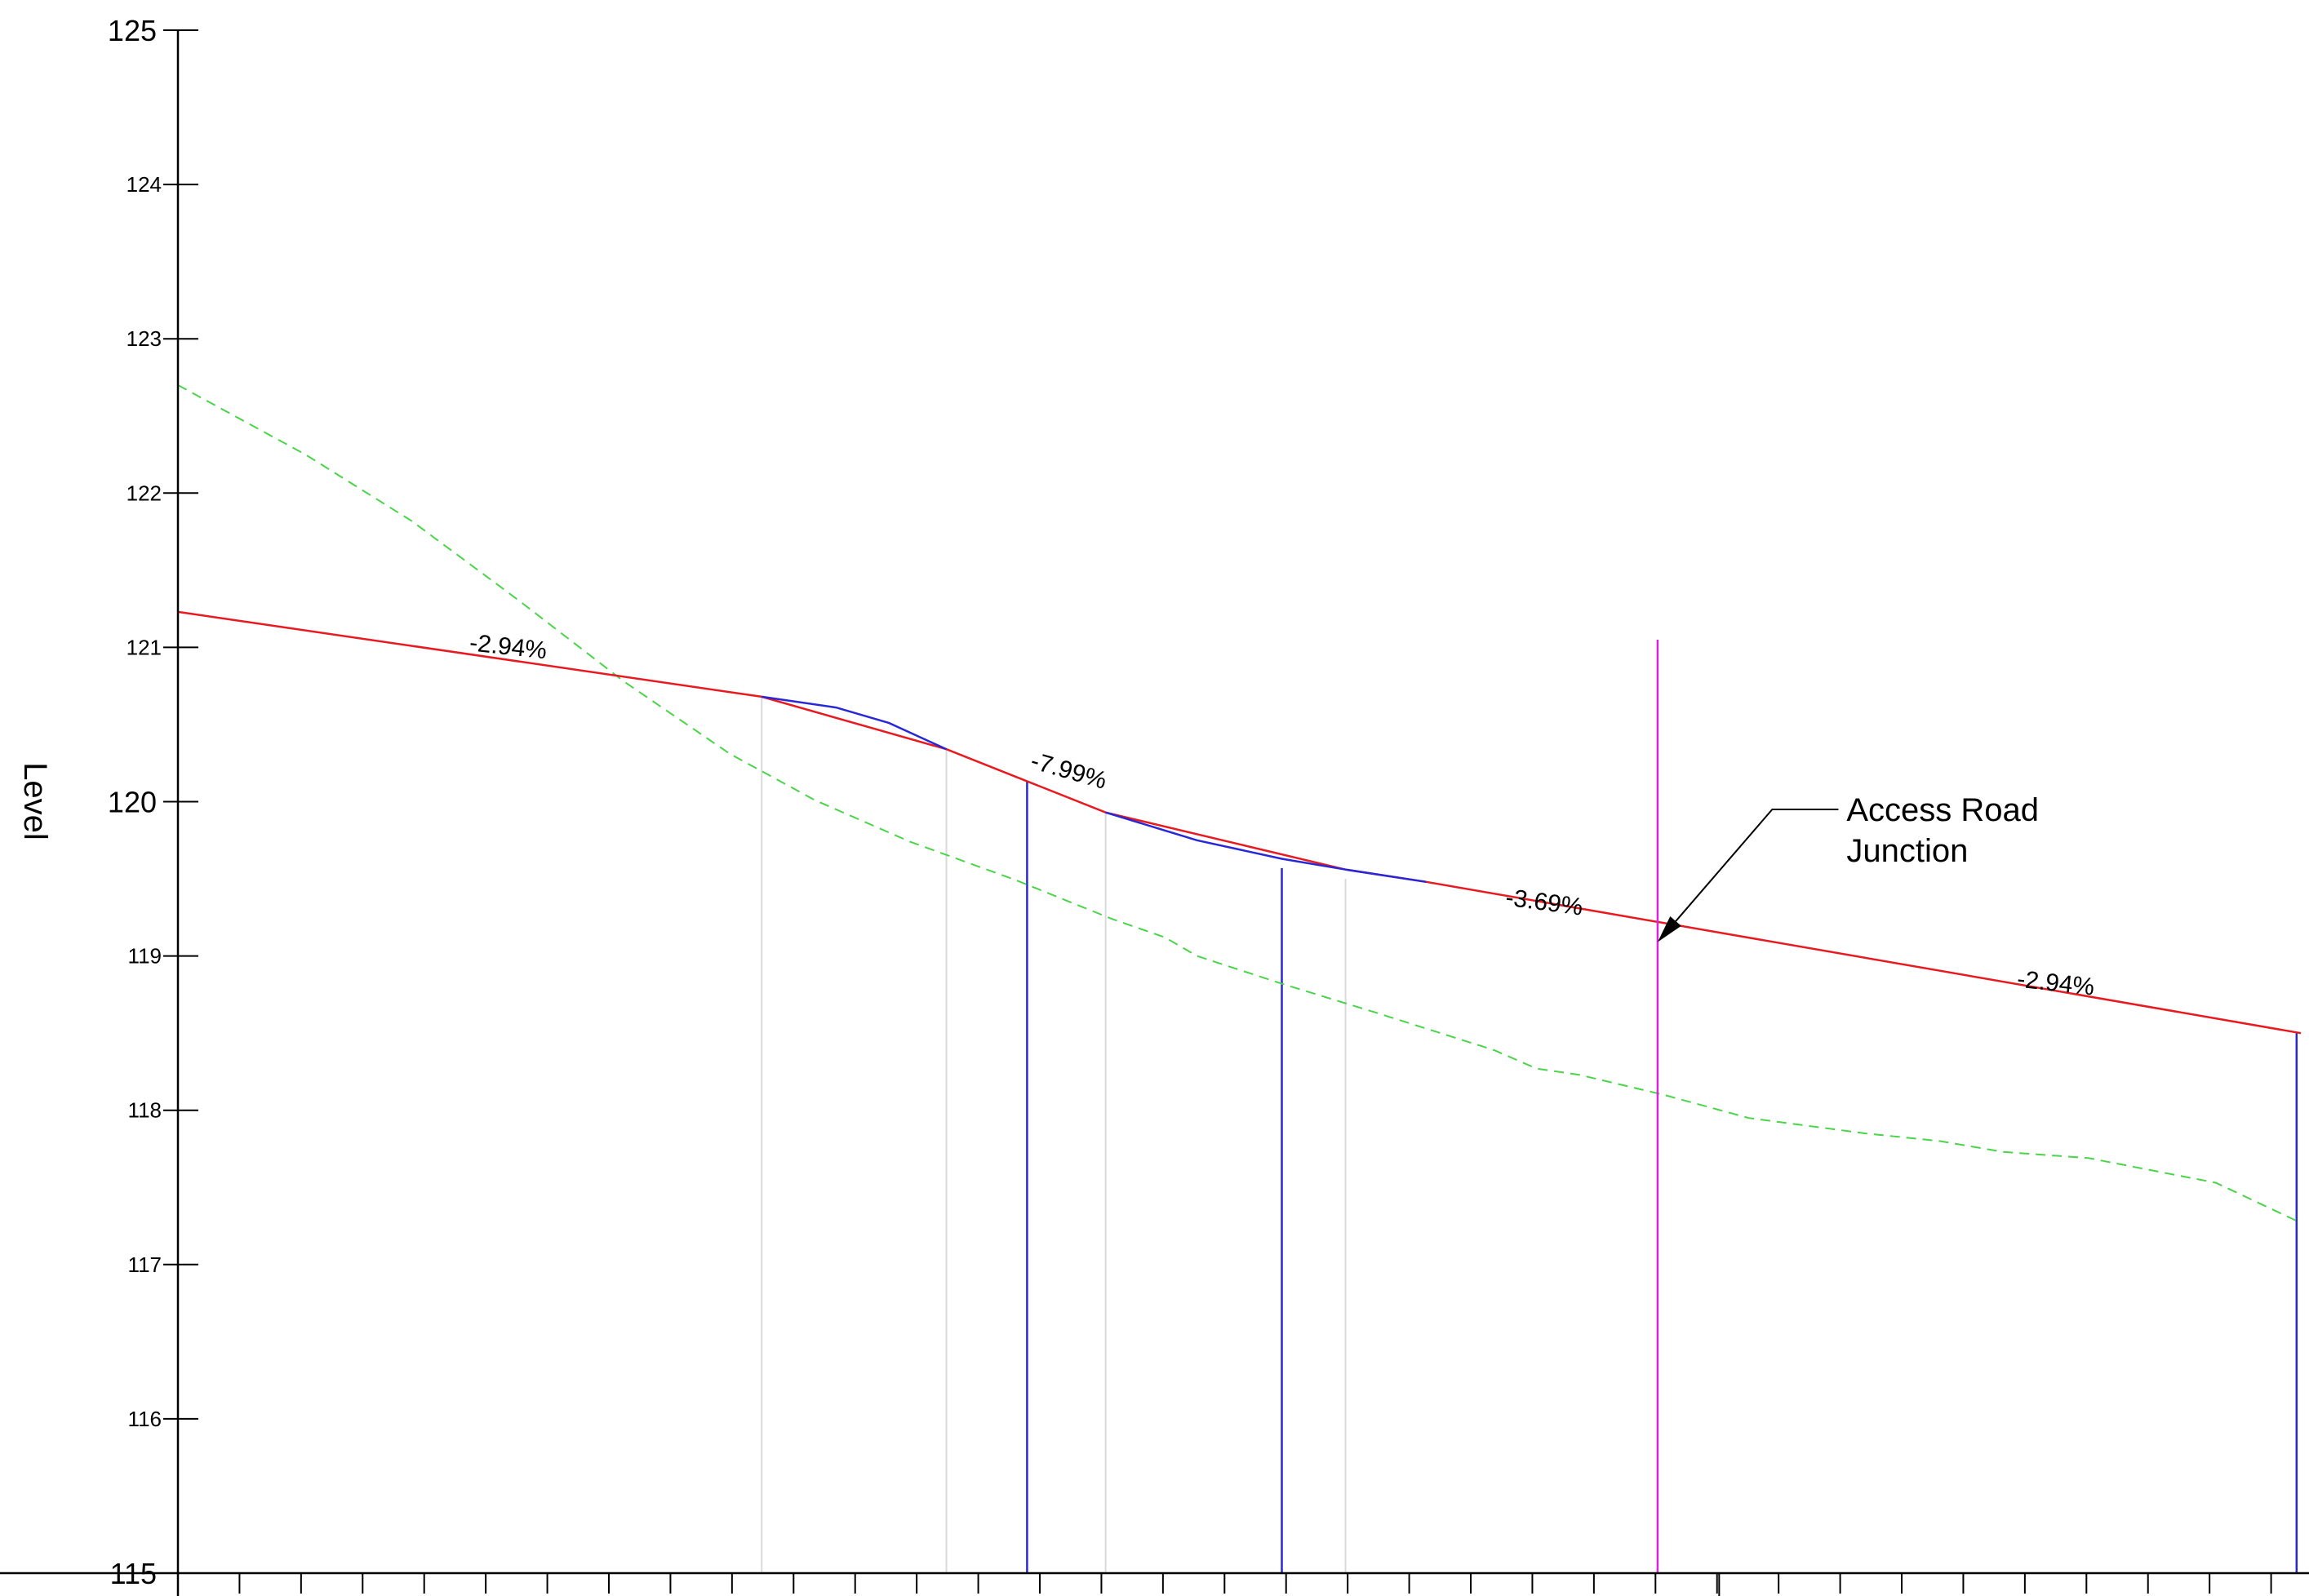 The image size is (2309, 1596). Describe the element at coordinates (133, 1573) in the screenshot. I see `y-tick-label-115: 115` at that location.